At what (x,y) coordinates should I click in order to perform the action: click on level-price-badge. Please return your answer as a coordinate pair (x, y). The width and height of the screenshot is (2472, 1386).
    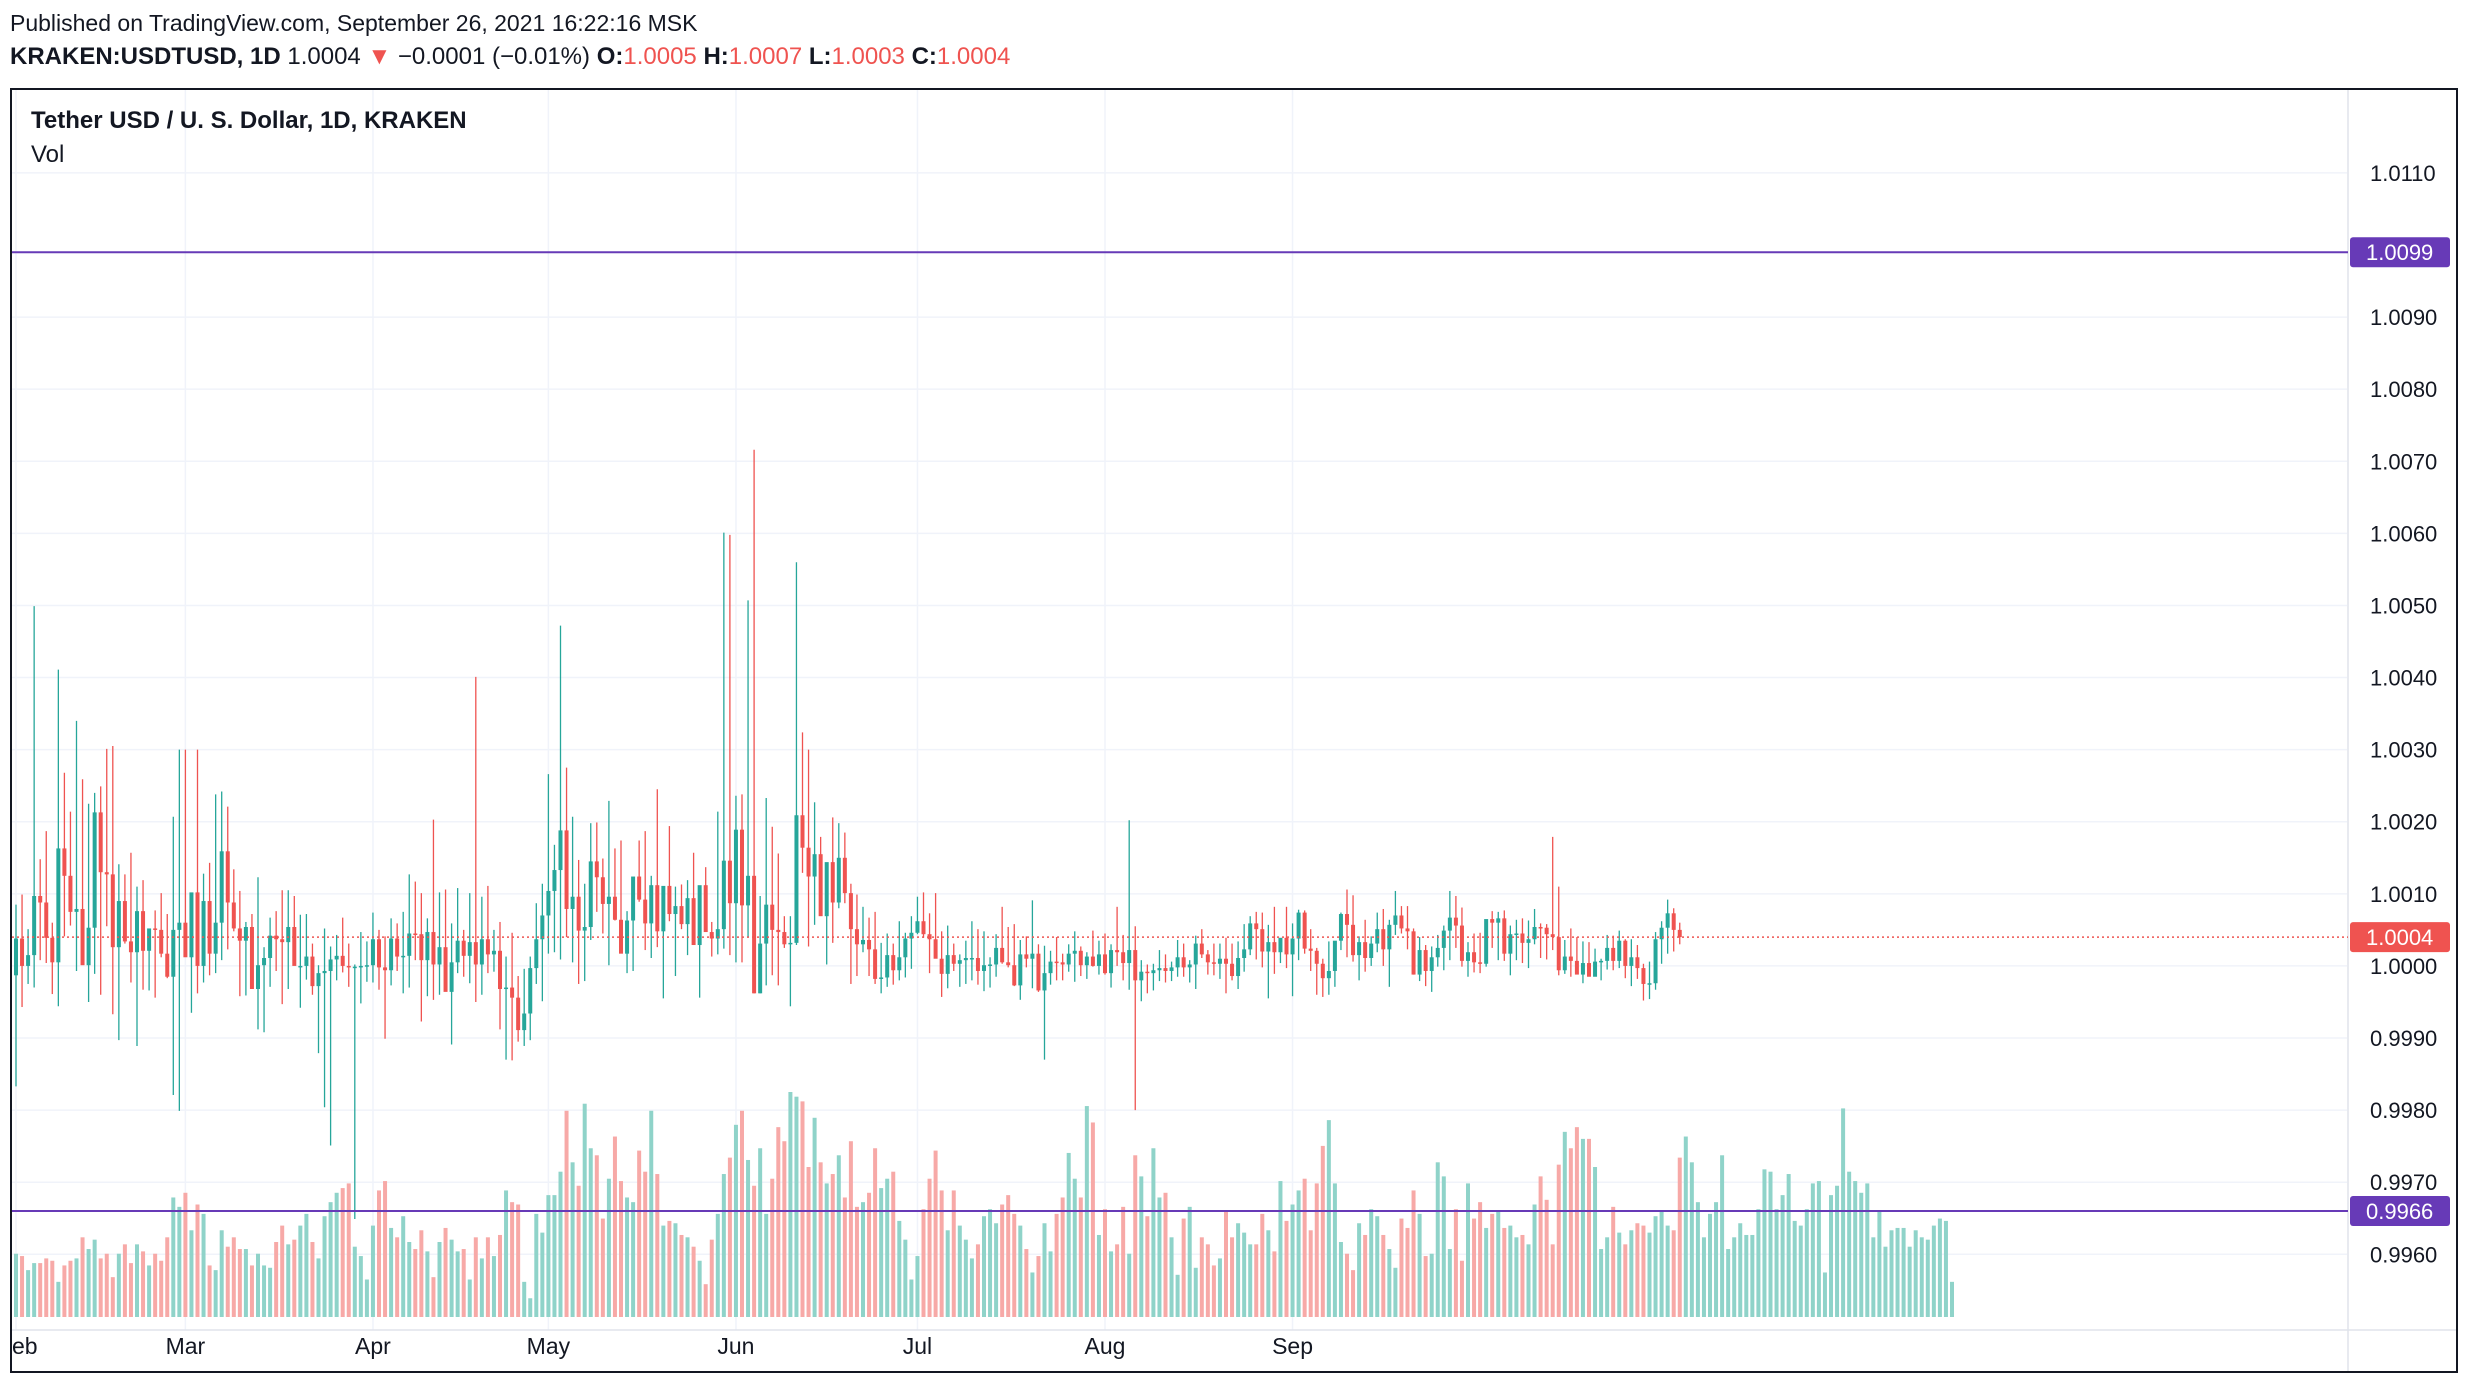
    Looking at the image, I should click on (2400, 1211).